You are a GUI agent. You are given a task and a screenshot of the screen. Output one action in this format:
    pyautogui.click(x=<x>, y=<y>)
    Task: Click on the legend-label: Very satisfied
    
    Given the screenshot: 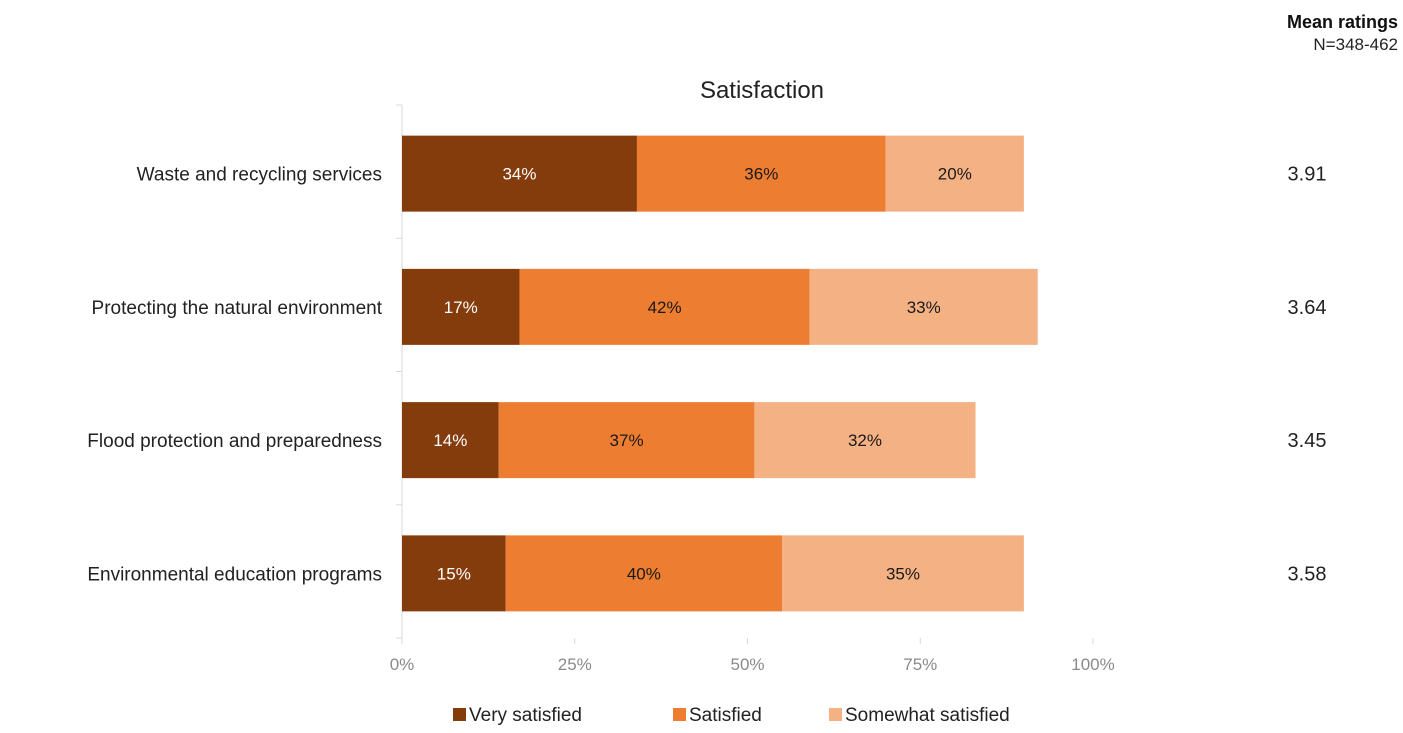 What is the action you would take?
    pyautogui.click(x=525, y=715)
    